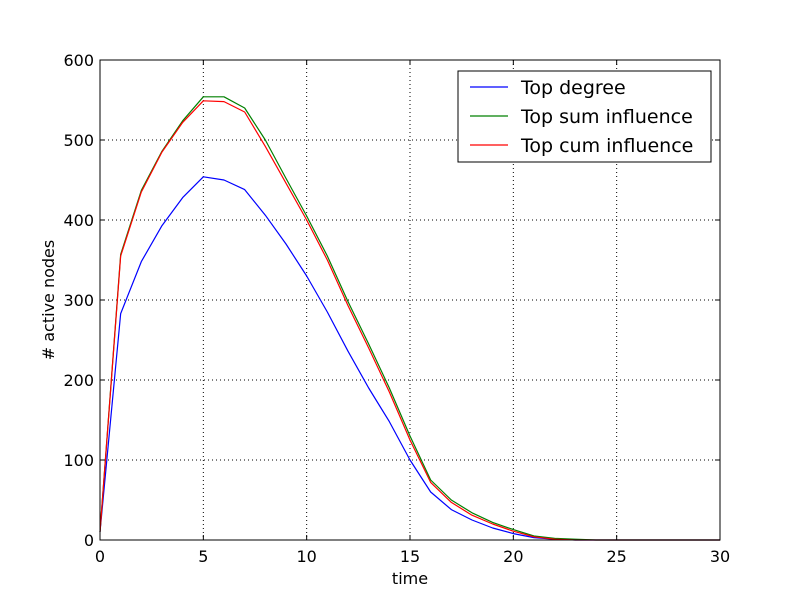 The height and width of the screenshot is (600, 800). Describe the element at coordinates (720, 556) in the screenshot. I see `x-tick-label: 30` at that location.